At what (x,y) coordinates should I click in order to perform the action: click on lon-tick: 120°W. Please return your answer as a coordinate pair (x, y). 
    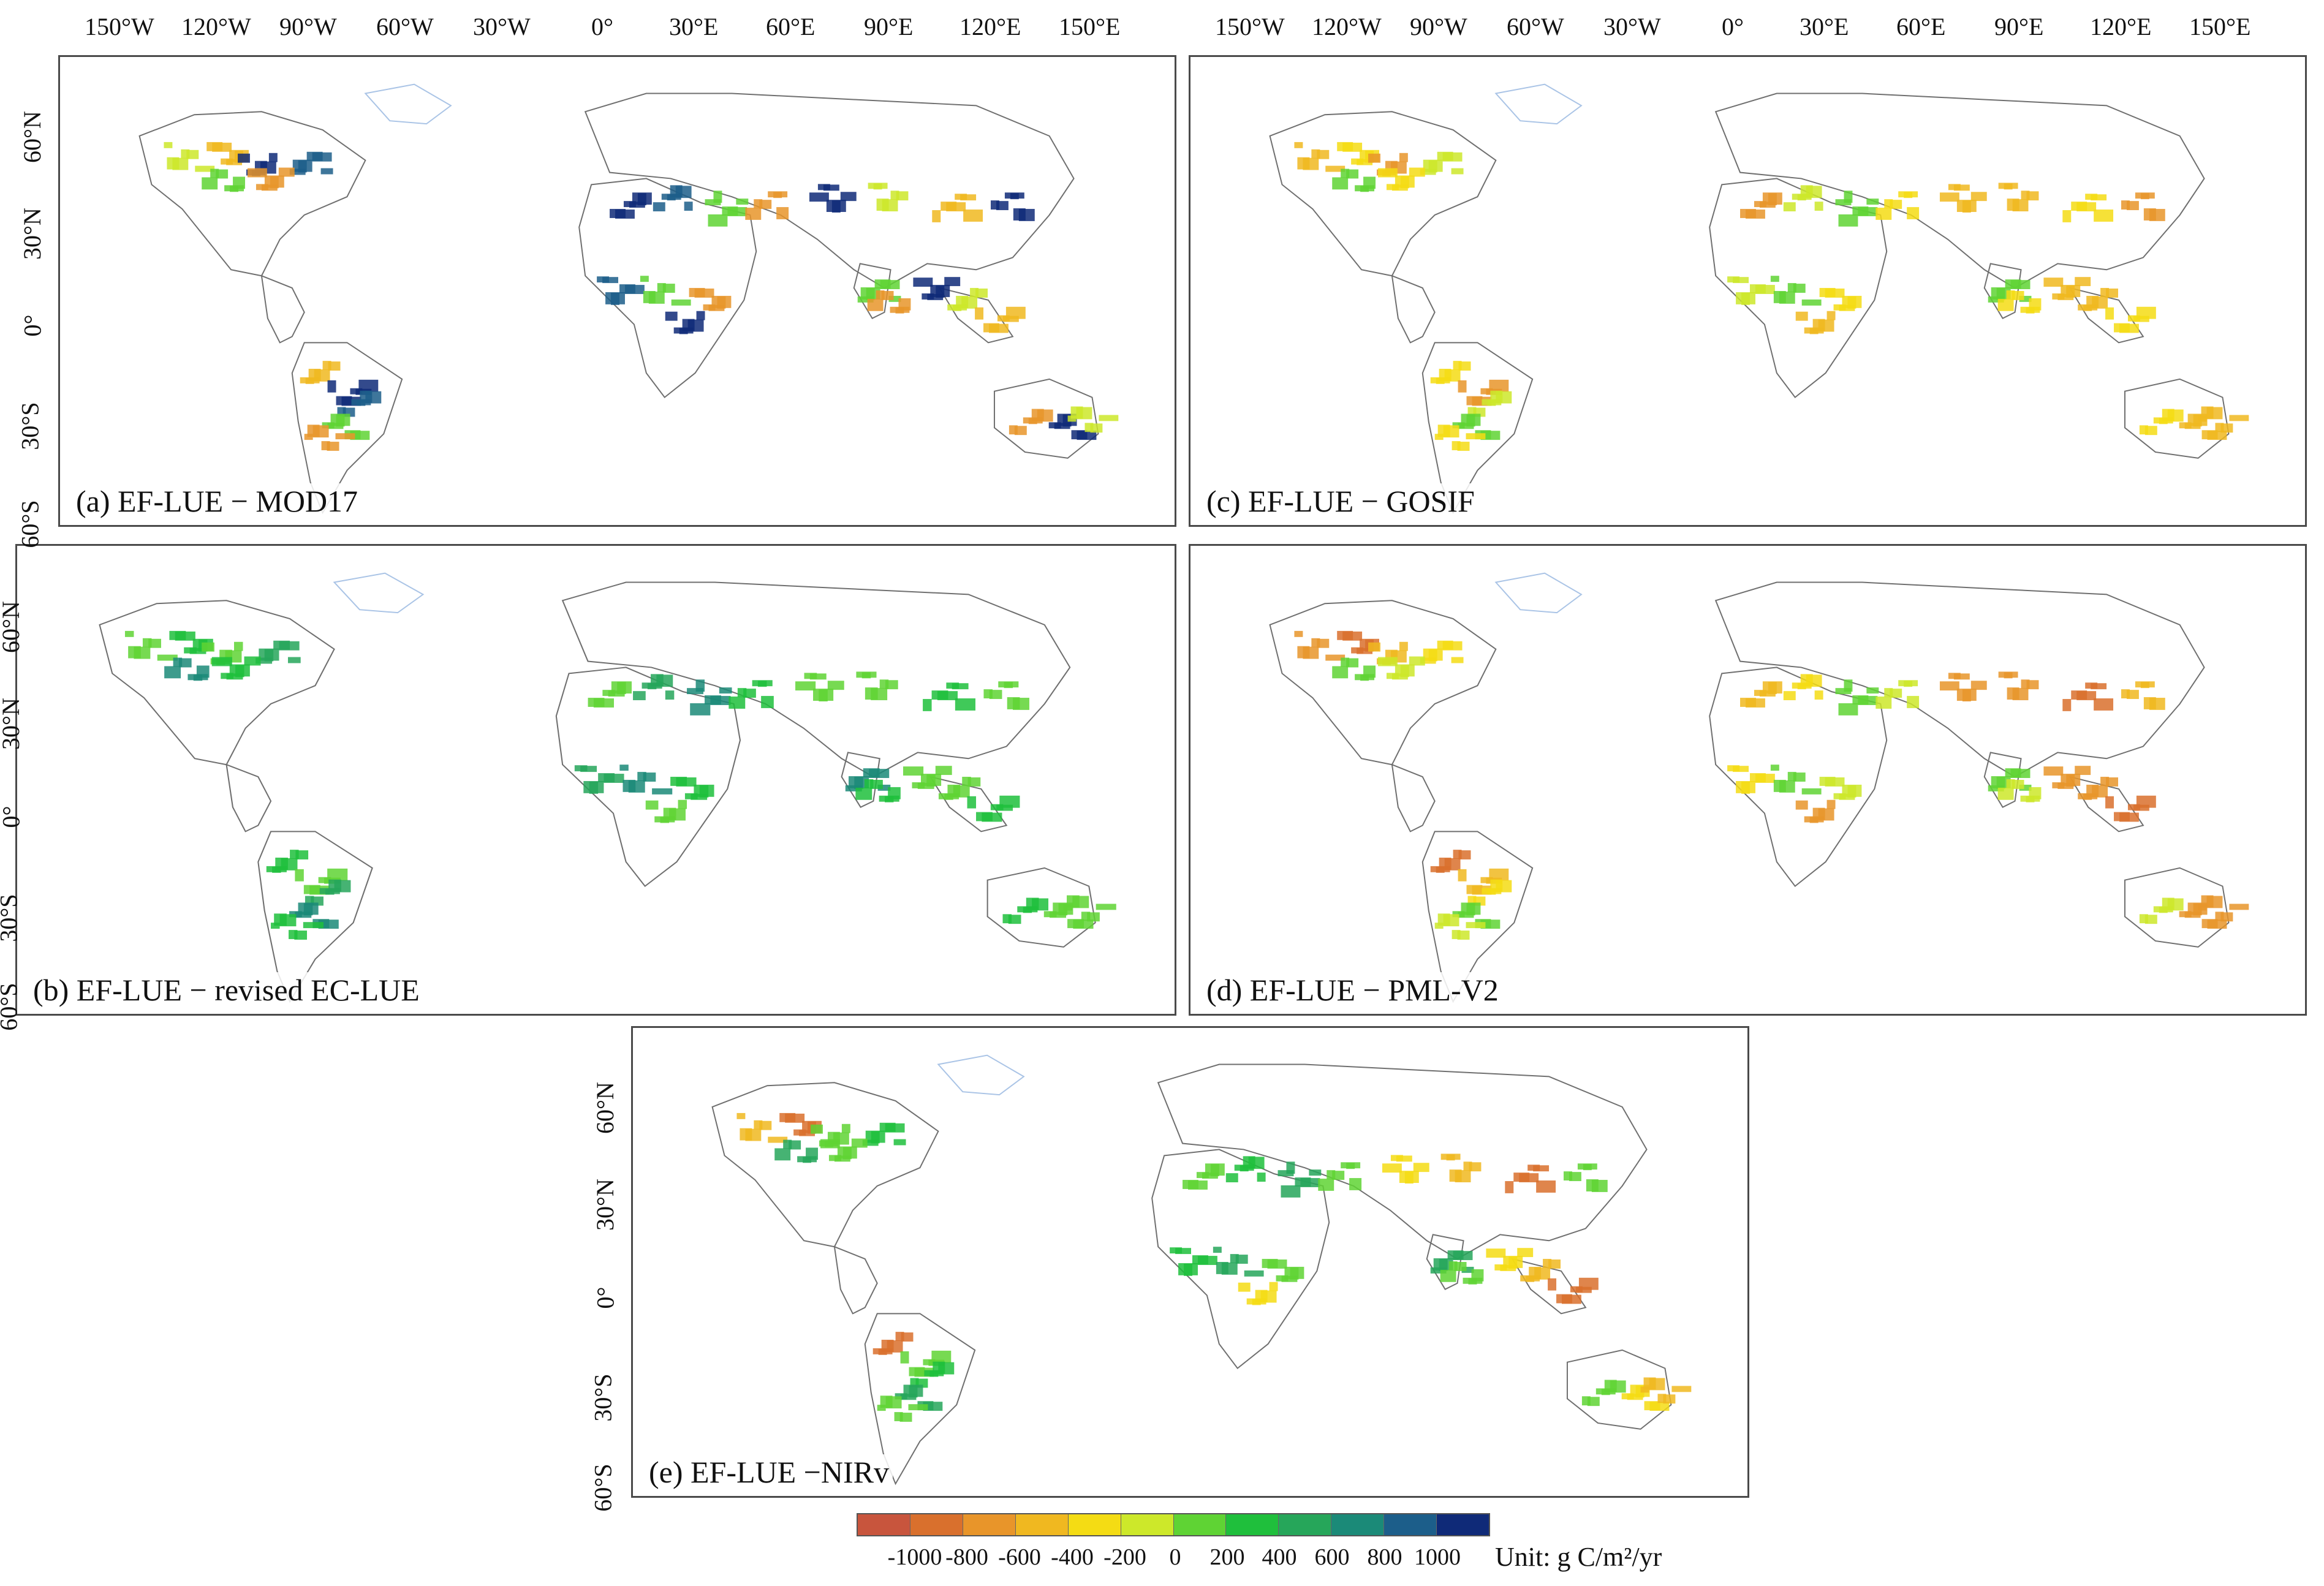
    Looking at the image, I should click on (1347, 26).